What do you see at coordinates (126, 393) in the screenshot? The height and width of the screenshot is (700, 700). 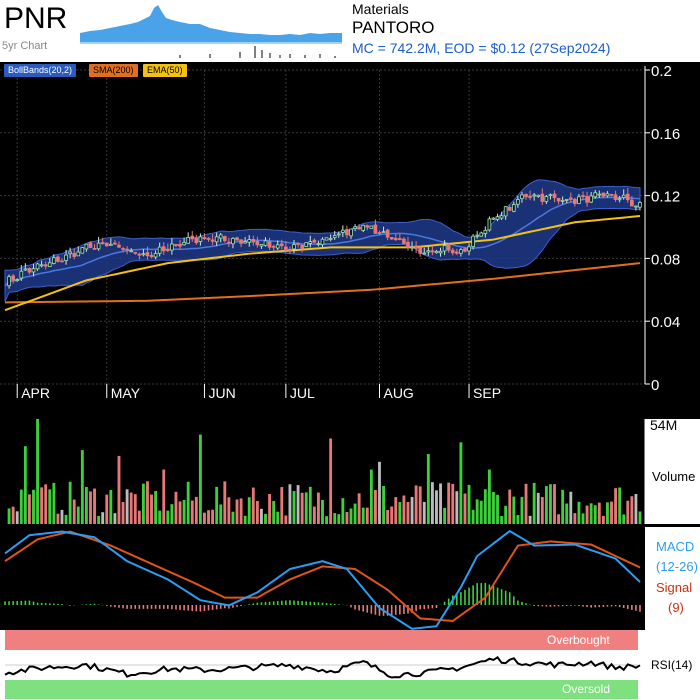 I see `month-label: MAY` at bounding box center [126, 393].